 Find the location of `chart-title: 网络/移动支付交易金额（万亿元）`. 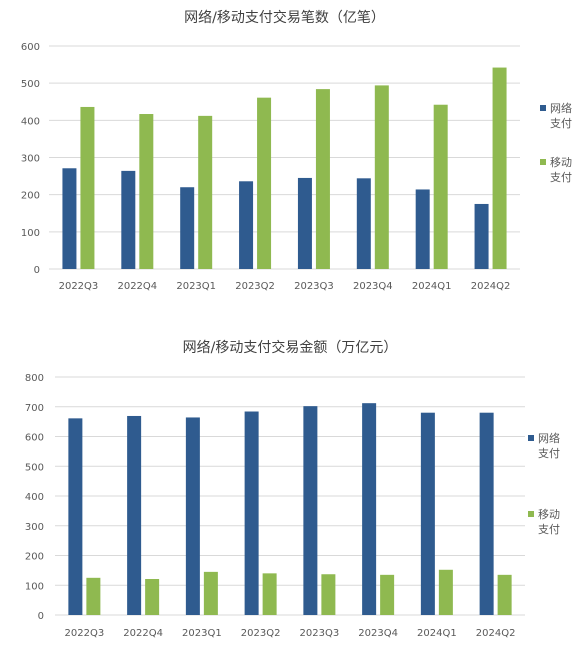

chart-title: 网络/移动支付交易金额（万亿元） is located at coordinates (290, 347).